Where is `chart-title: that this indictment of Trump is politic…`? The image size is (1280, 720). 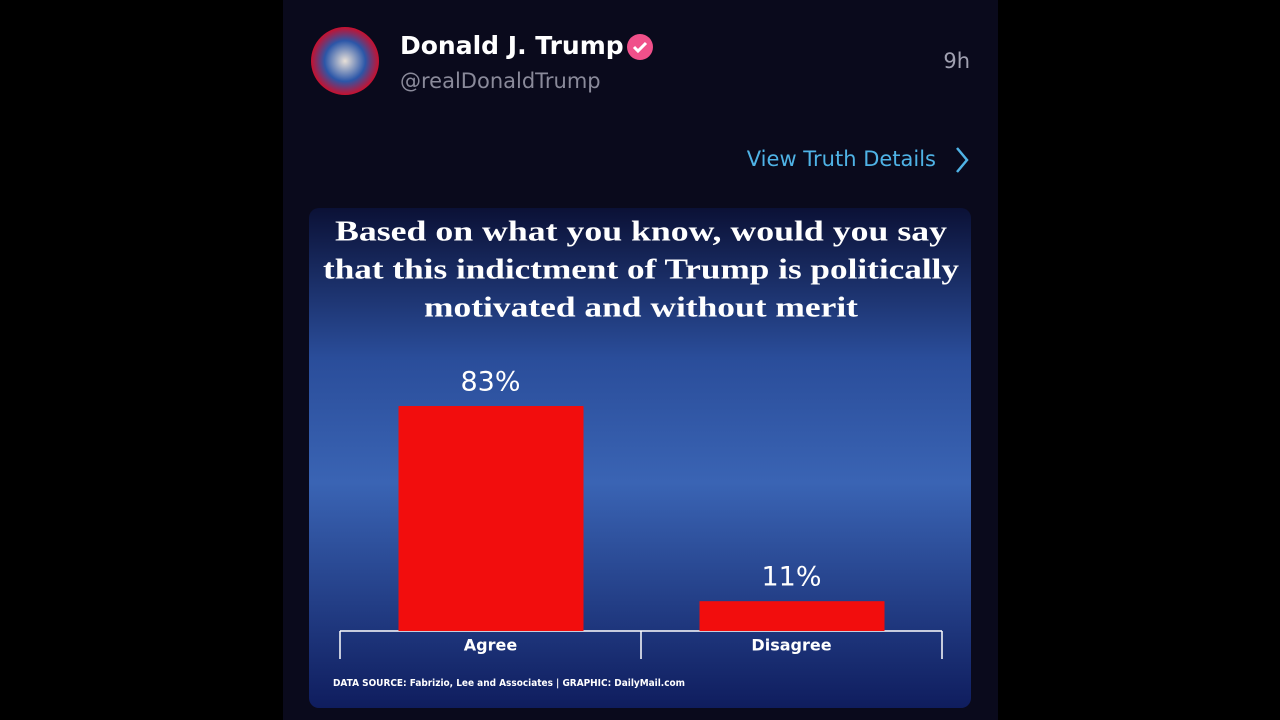
chart-title: that this indictment of Trump is politic… is located at coordinates (641, 270).